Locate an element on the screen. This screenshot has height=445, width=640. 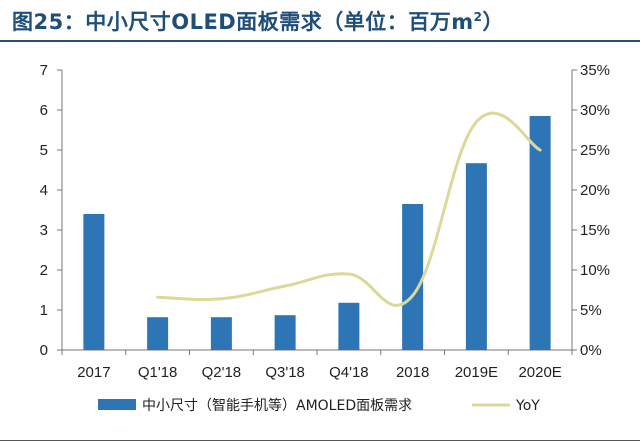
legend: 中小尺寸（智能手机等）AMOLED面板需求 YoY is located at coordinates (319, 405).